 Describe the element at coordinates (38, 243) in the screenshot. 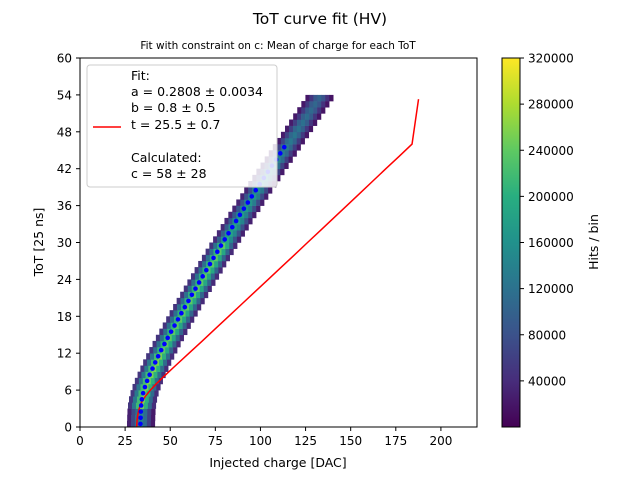

I see `y-axis-label: ToT [25 ns]` at that location.